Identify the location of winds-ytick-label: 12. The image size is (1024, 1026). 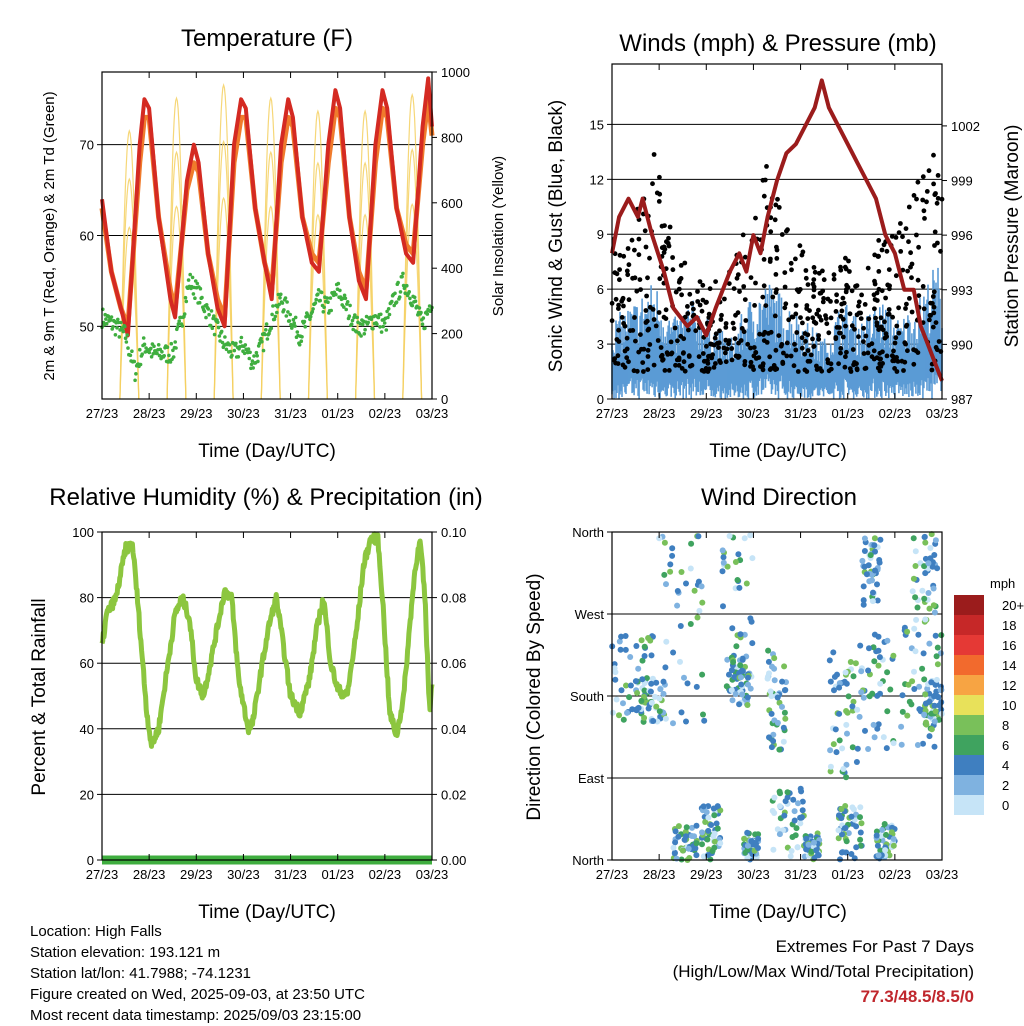
(597, 179).